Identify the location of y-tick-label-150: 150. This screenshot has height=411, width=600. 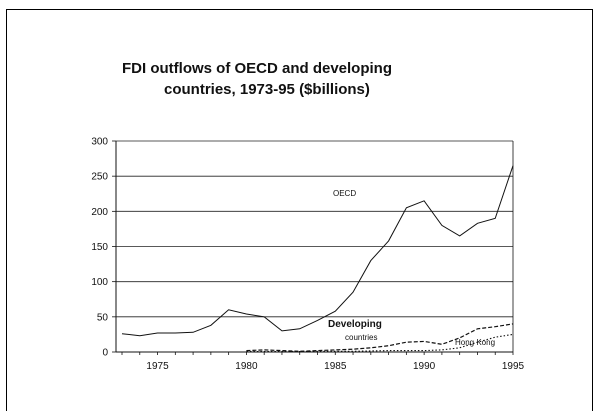
(99, 247).